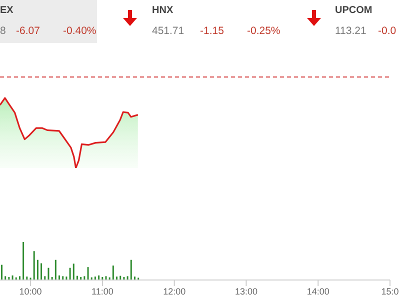 This screenshot has width=400, height=300. Describe the element at coordinates (30, 291) in the screenshot. I see `x-tick-label: 10:00` at that location.